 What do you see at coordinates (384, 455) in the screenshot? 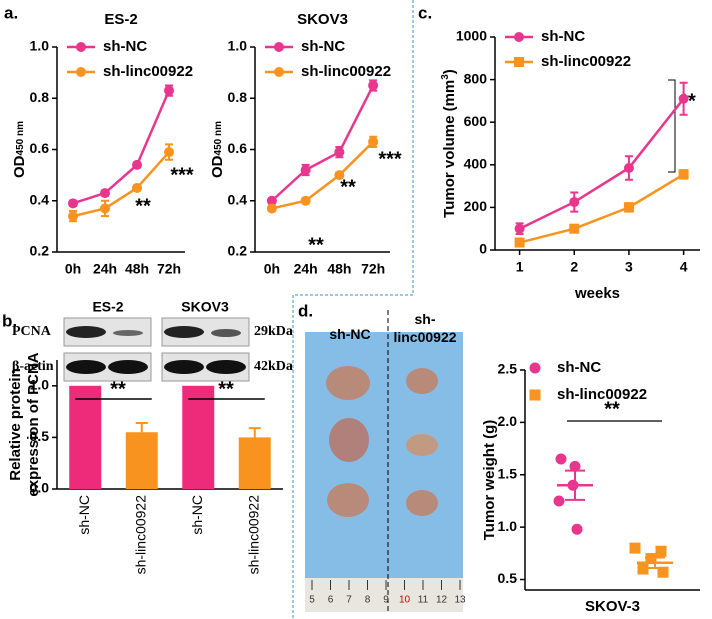
I see `photo-background` at bounding box center [384, 455].